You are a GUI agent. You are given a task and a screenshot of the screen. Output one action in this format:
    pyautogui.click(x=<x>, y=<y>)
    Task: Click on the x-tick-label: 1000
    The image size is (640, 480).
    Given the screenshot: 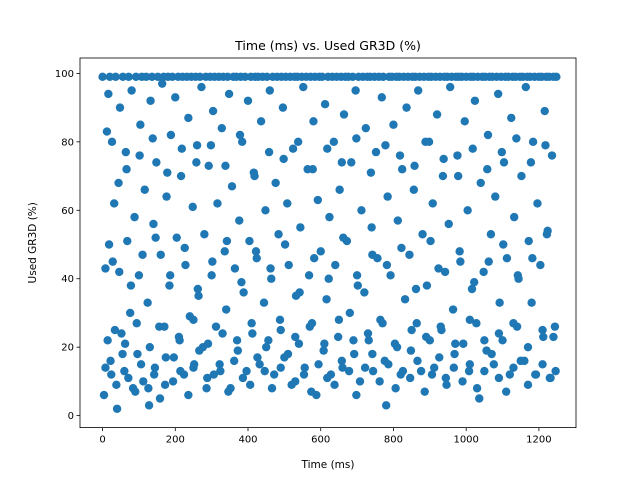 What is the action you would take?
    pyautogui.click(x=465, y=440)
    